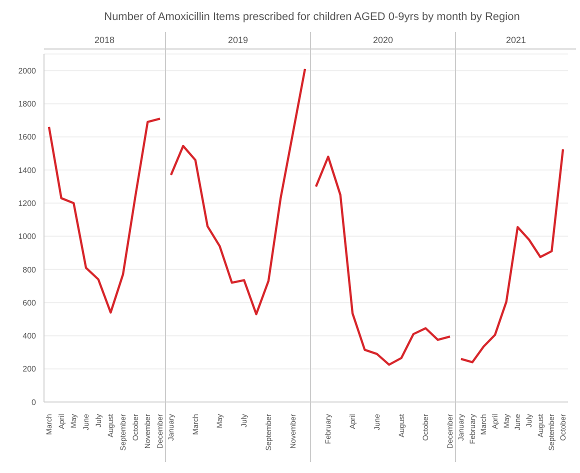 The height and width of the screenshot is (473, 580). What do you see at coordinates (27, 104) in the screenshot?
I see `y-tick-label: 1800` at bounding box center [27, 104].